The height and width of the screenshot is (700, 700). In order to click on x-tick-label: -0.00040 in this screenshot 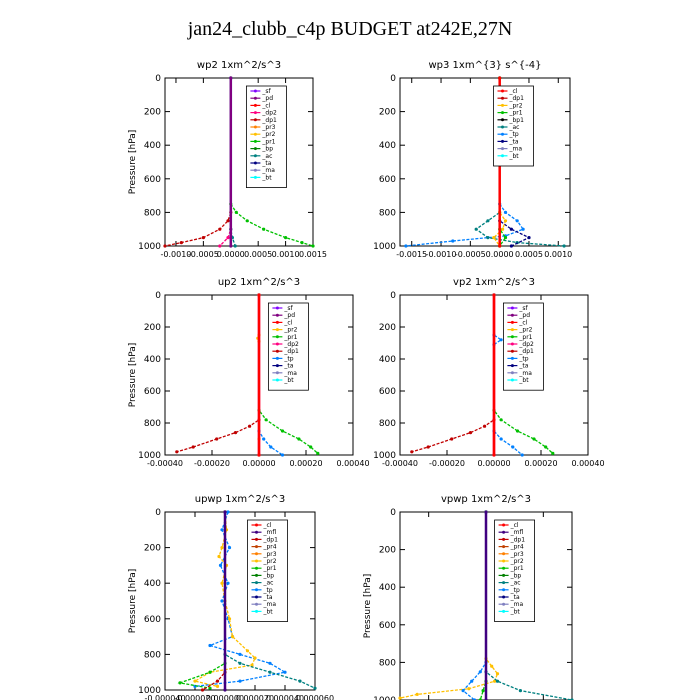, I will do `click(400, 463)`.